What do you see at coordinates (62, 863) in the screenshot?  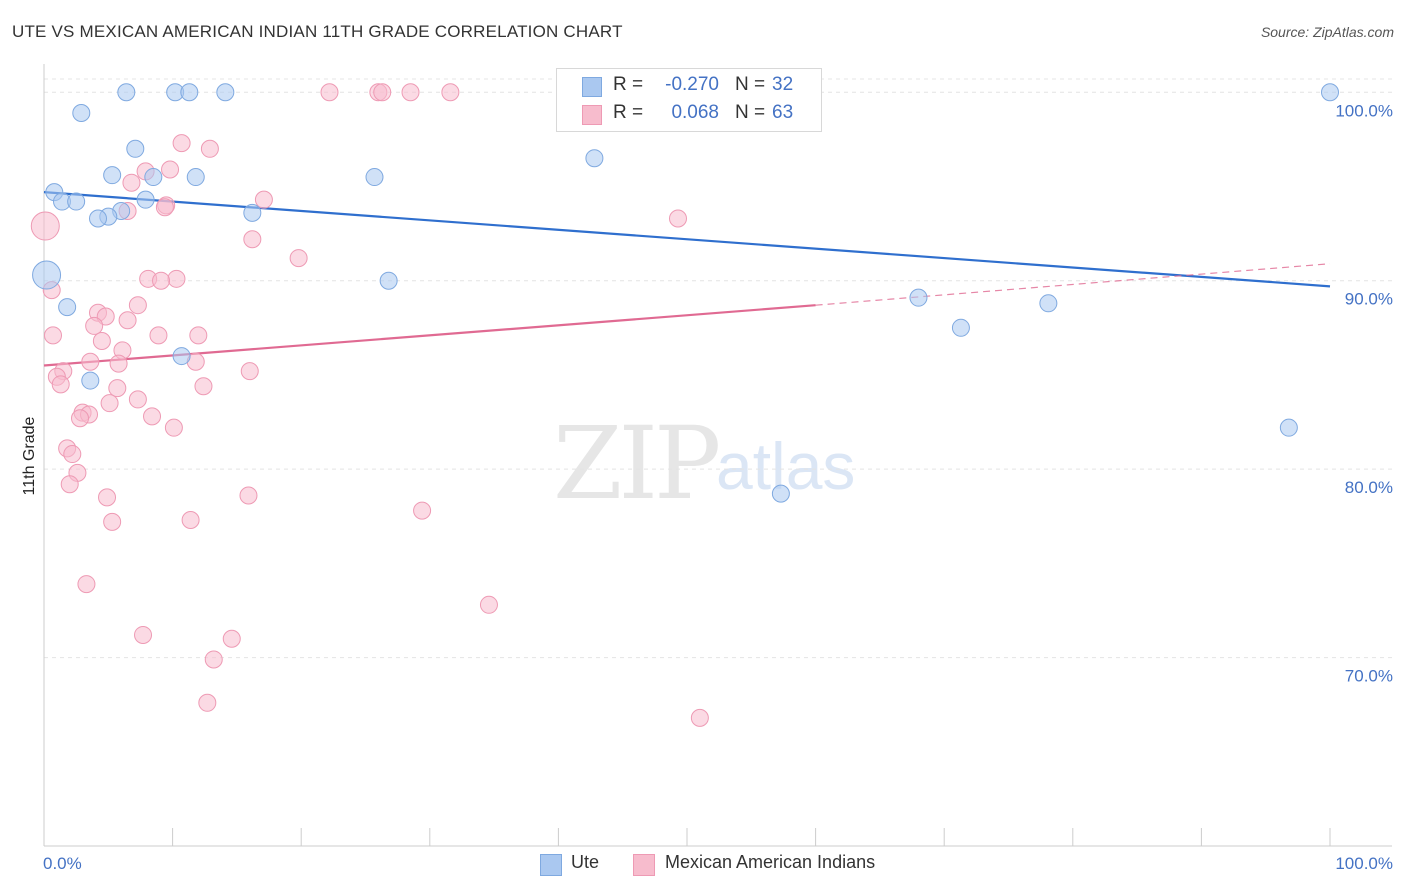 I see `x-tick-label: 0.0%` at bounding box center [62, 863].